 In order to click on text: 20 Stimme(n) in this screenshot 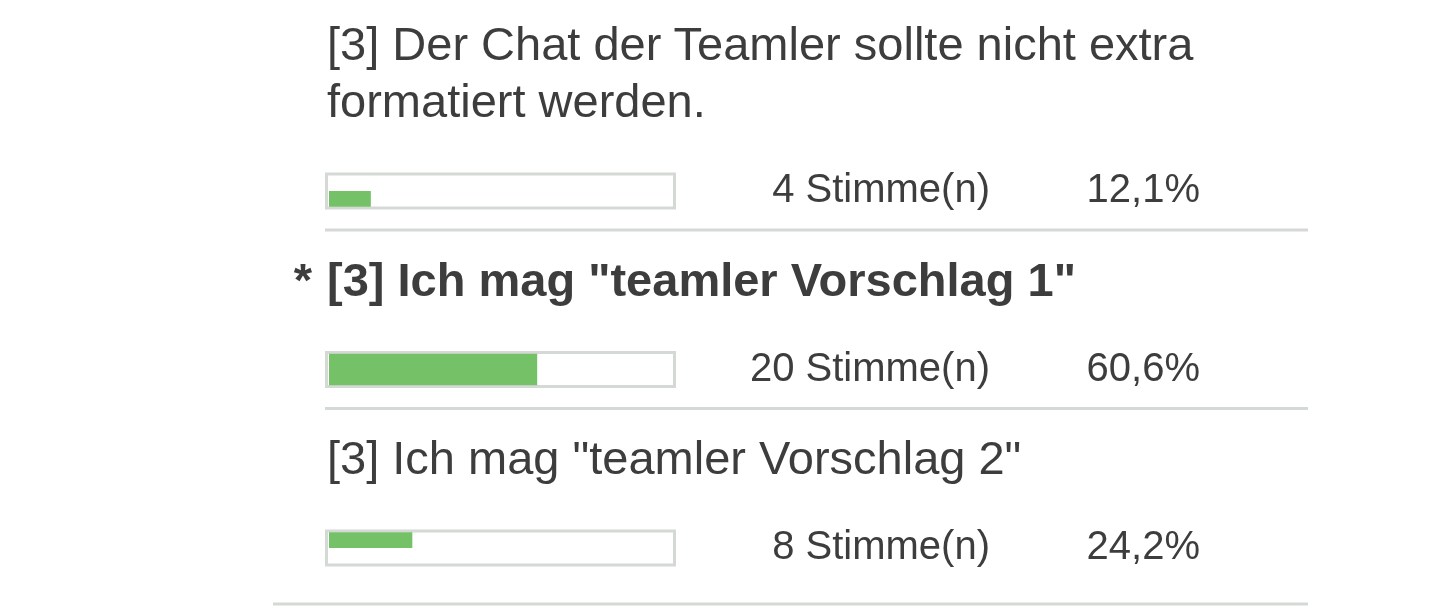, I will do `click(869, 366)`.